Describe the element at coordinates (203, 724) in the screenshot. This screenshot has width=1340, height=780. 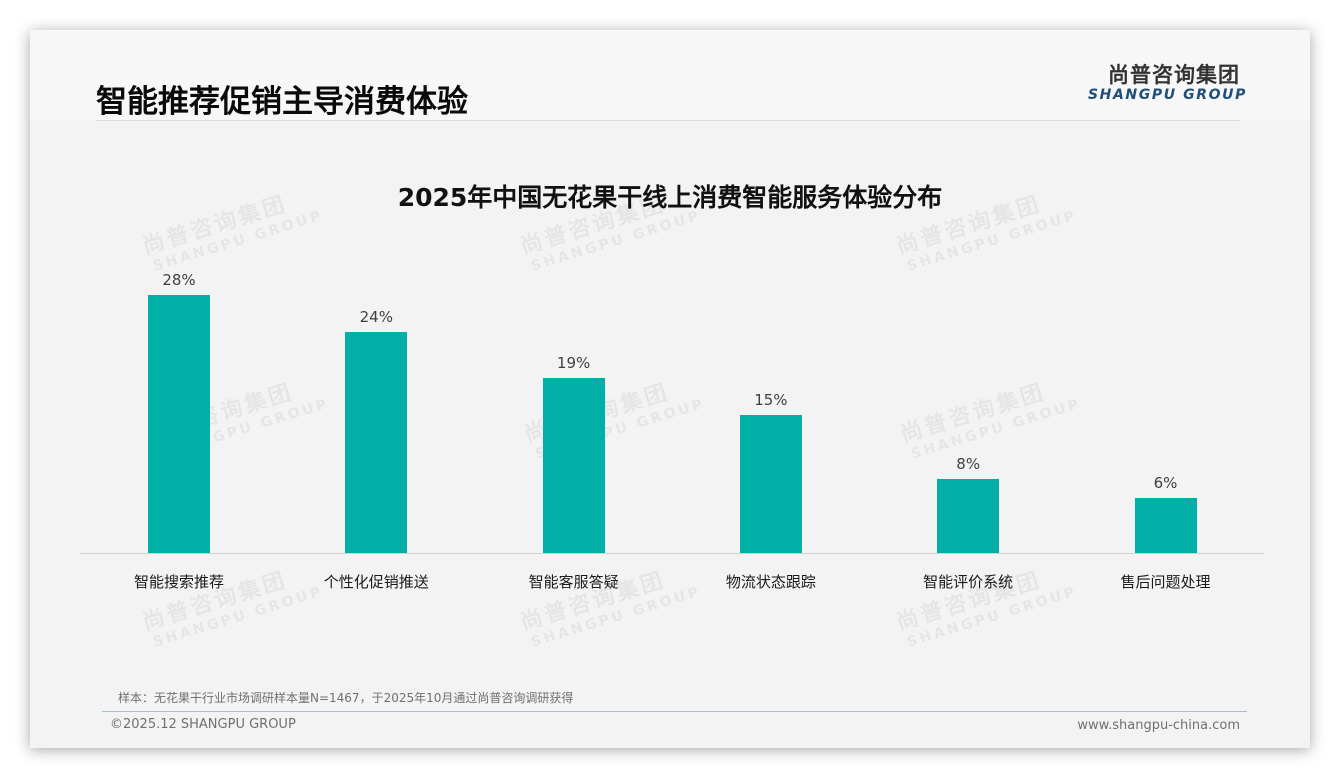
I see `copyright-text: ©2025.12 SHANGPU GROUP` at that location.